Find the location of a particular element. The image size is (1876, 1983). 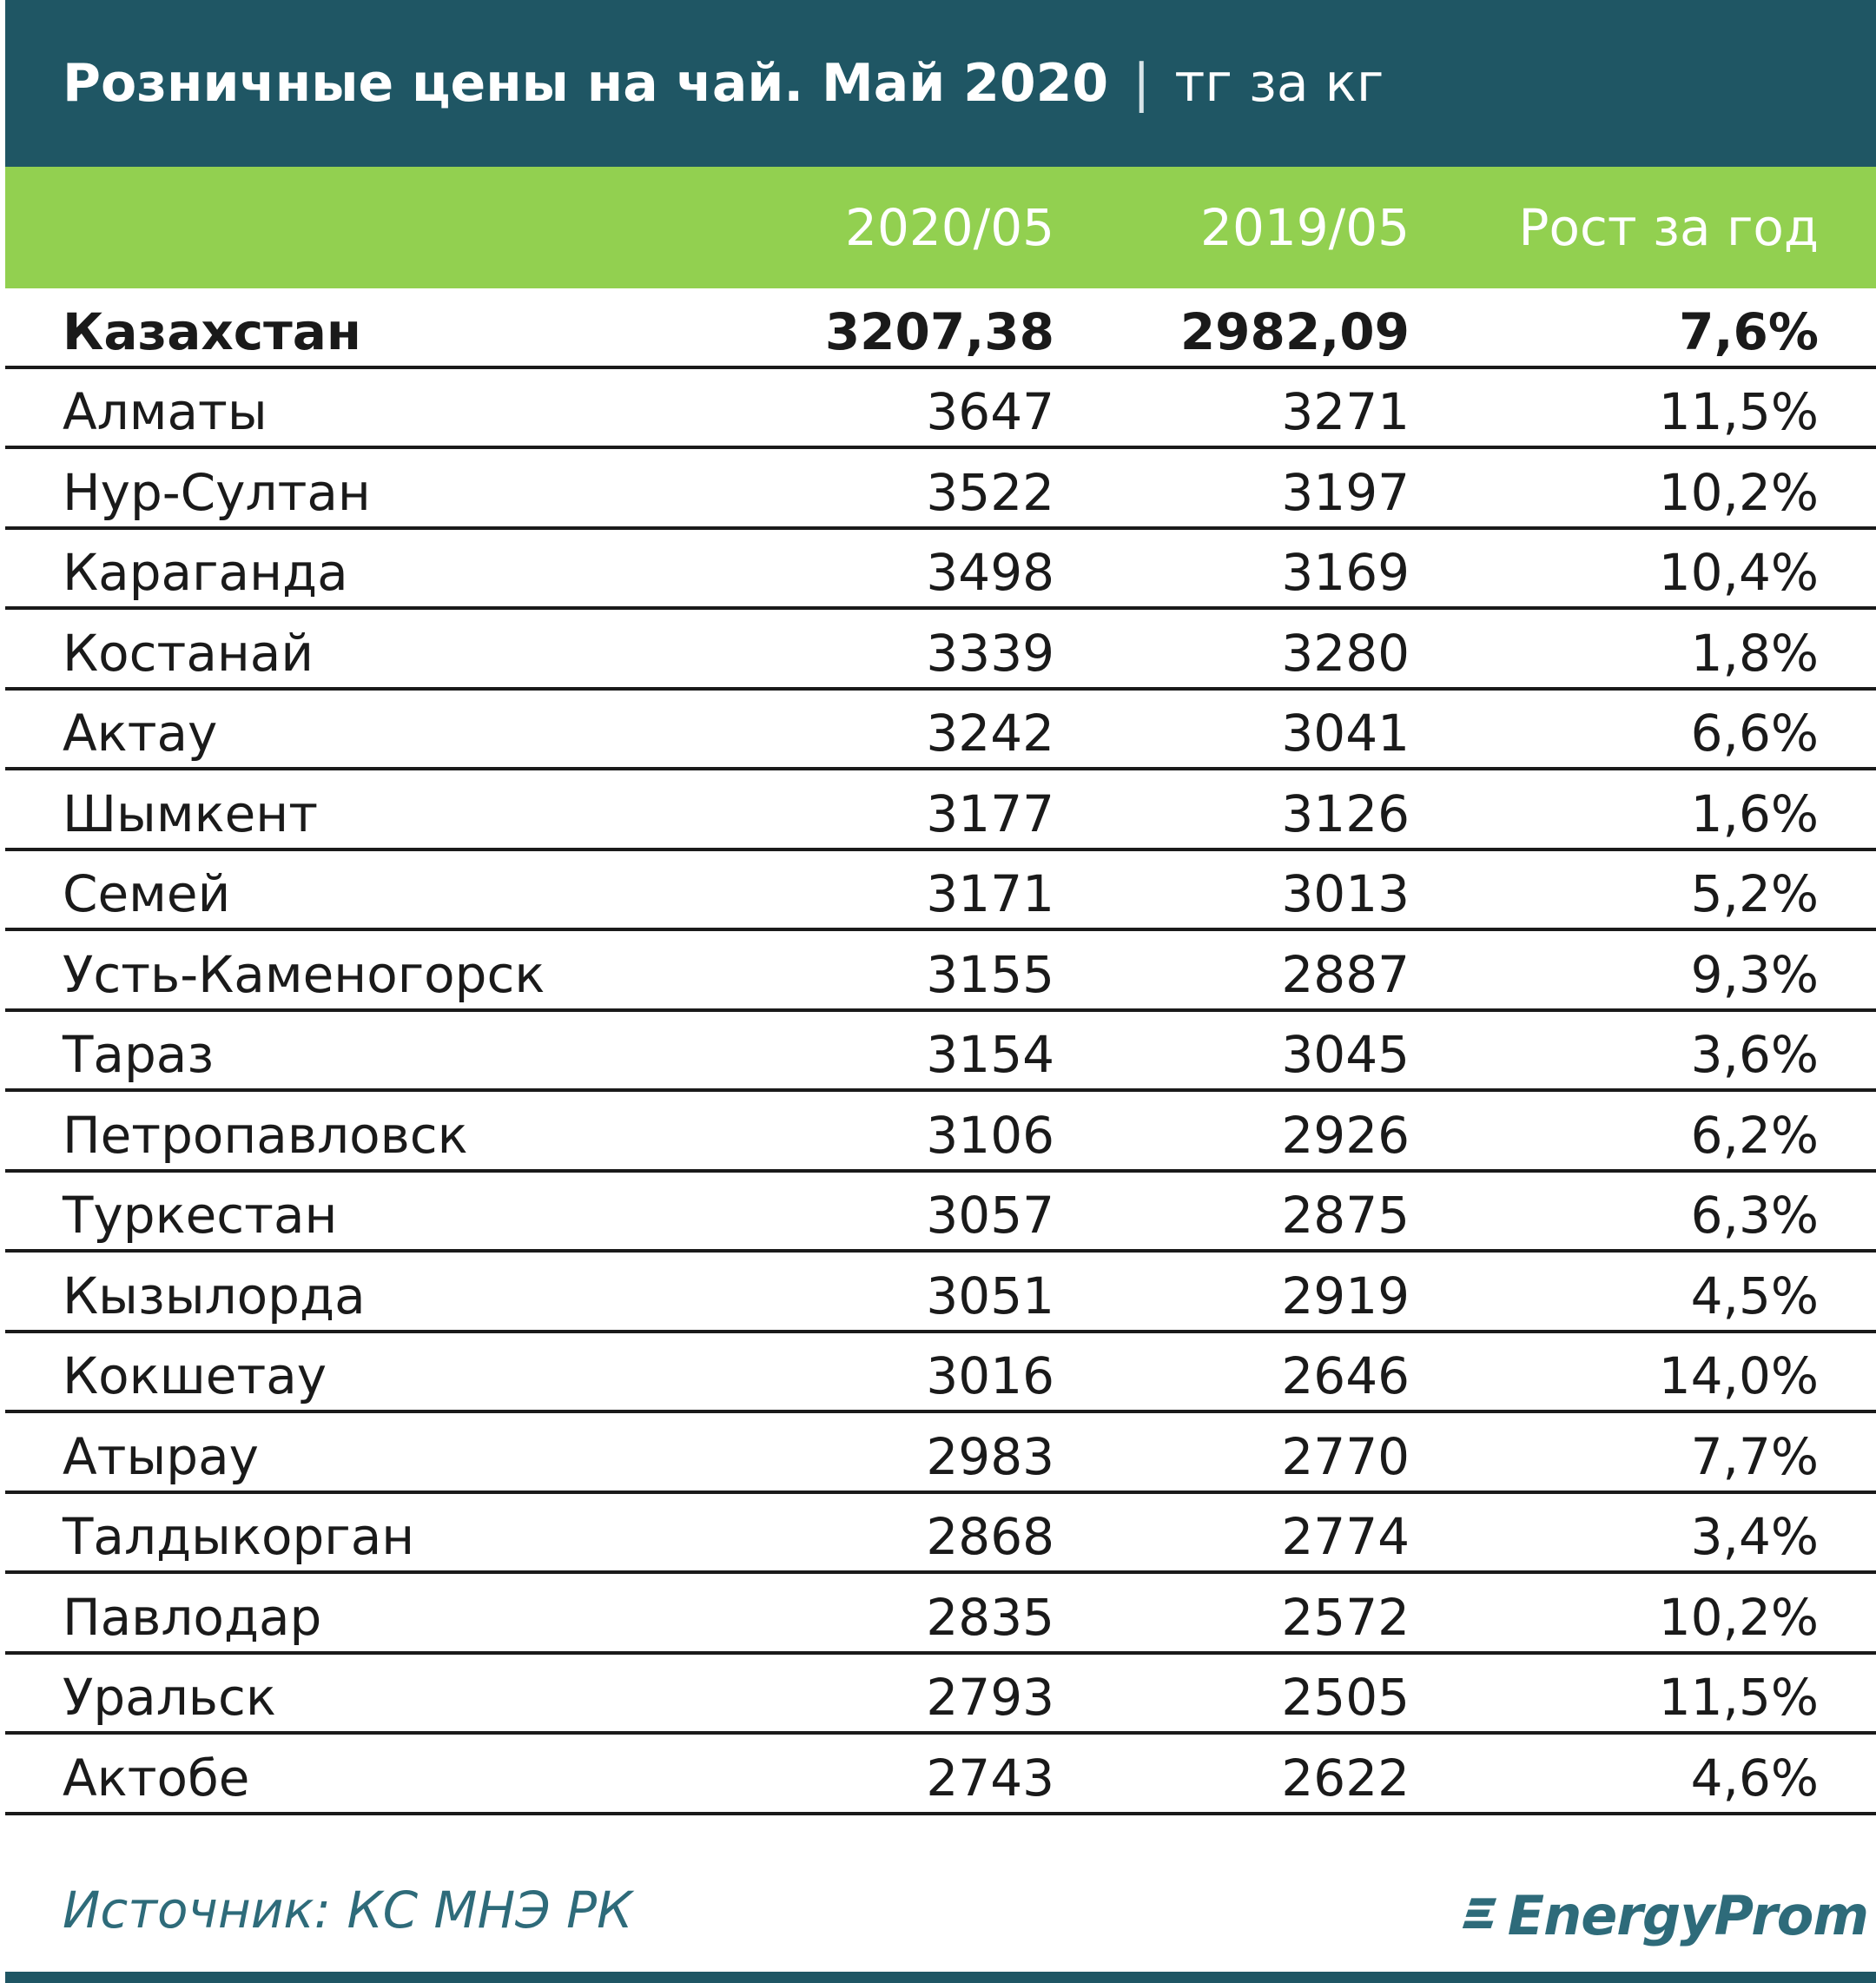

table-header-row: 2020/05 2019/05 Рост за год is located at coordinates (940, 227).